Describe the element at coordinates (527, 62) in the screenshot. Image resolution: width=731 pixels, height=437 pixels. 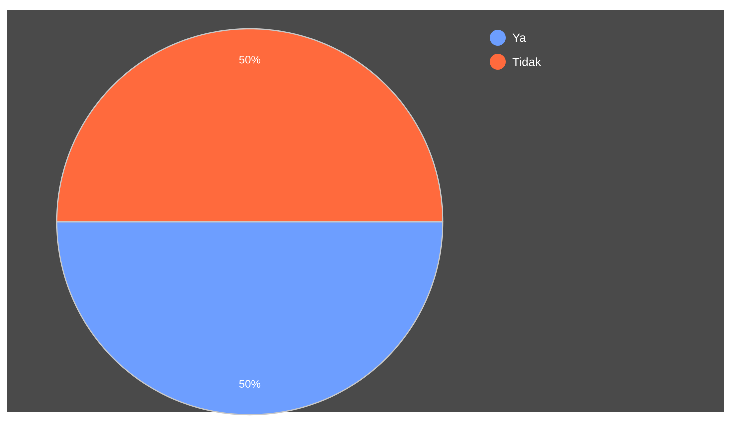
I see `legend-label: Tidak` at that location.